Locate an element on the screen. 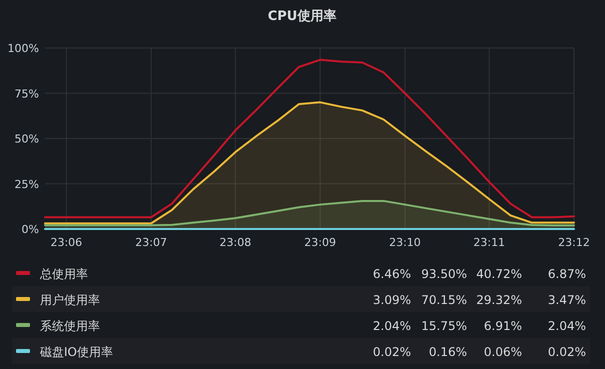 The height and width of the screenshot is (369, 605). legend-label: 用户使用率 is located at coordinates (70, 300).